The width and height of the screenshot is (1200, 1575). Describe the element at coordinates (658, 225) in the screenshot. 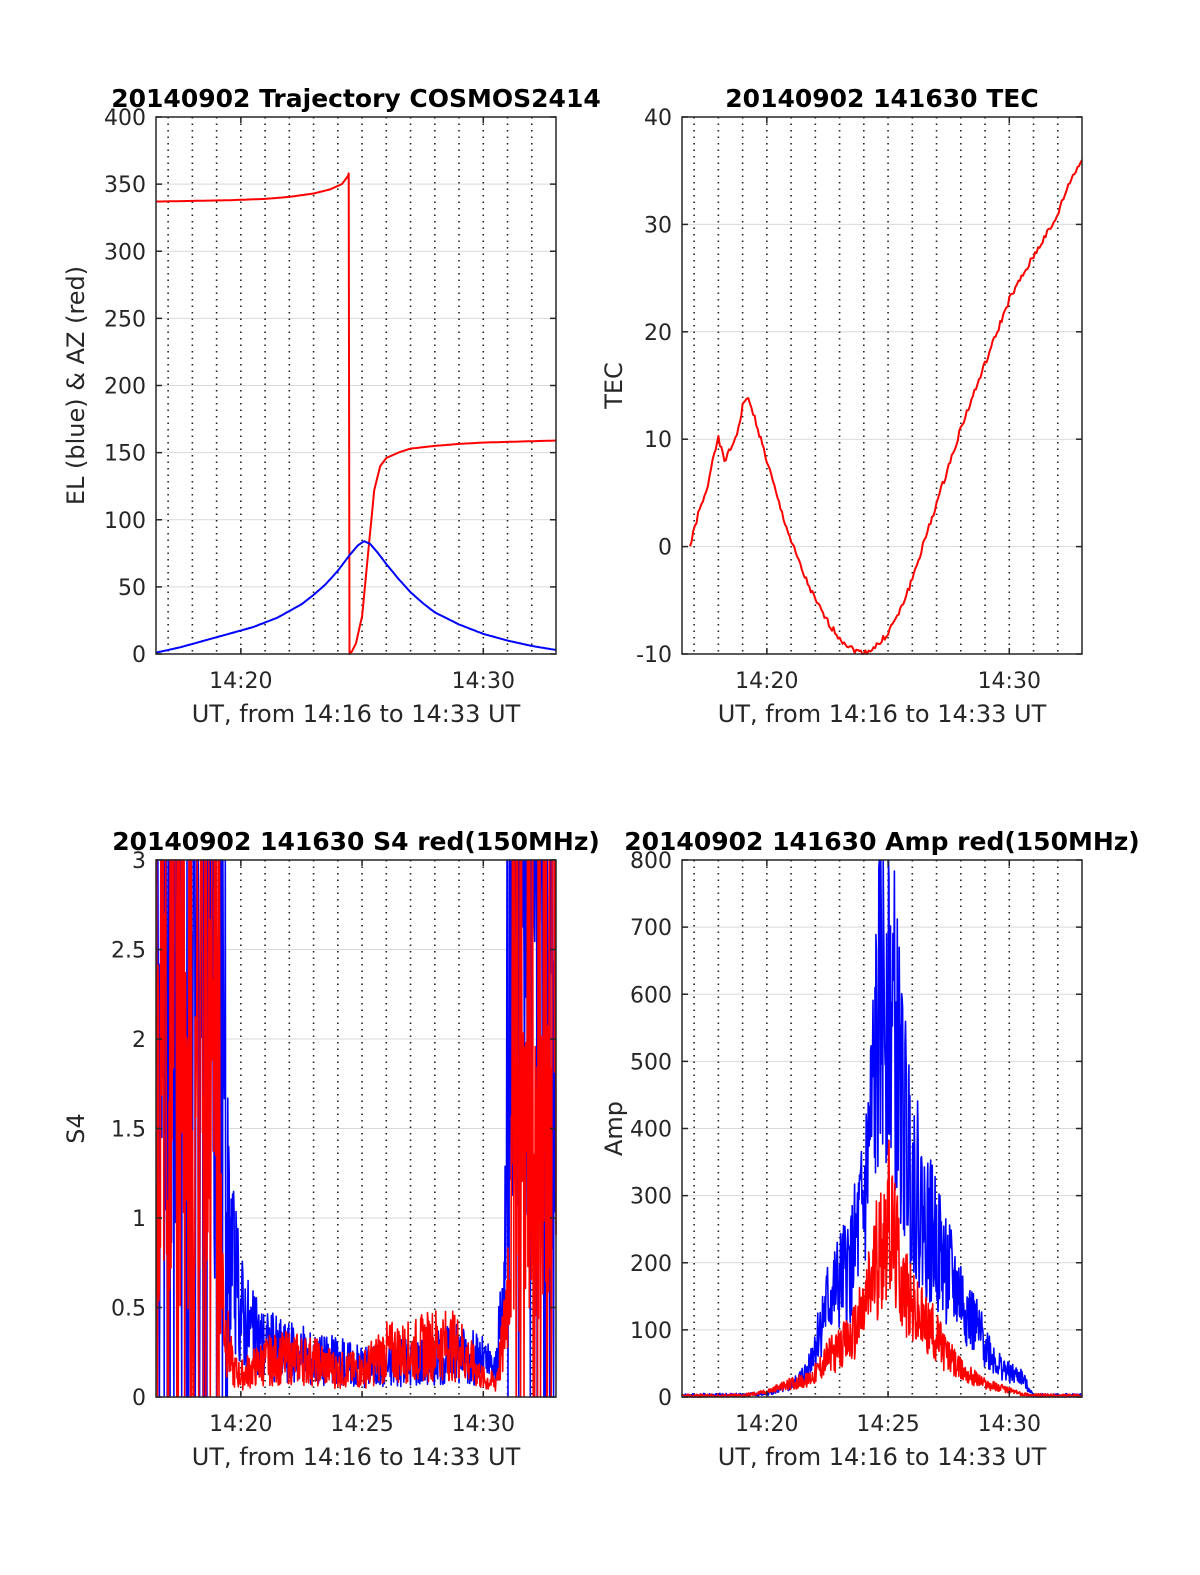

I see `y-tick-label: 30` at that location.